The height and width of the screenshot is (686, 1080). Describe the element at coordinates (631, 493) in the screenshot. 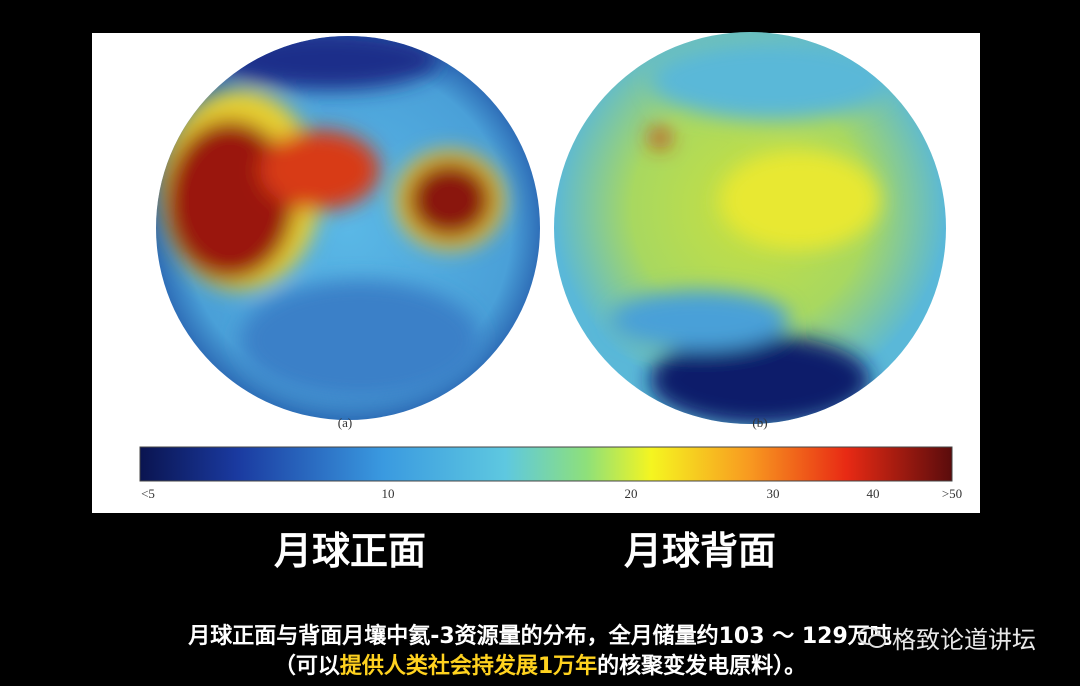

I see `colorbar-label: 20` at that location.